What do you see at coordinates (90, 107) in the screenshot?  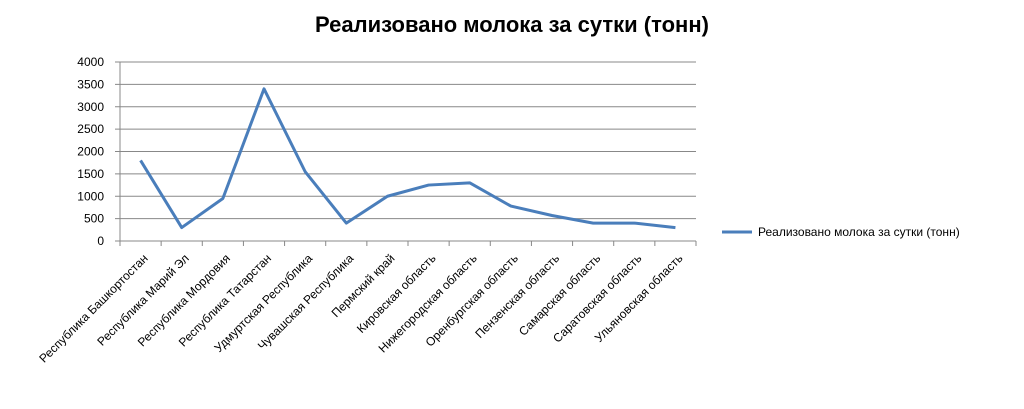 I see `y-tick-label: 3000` at bounding box center [90, 107].